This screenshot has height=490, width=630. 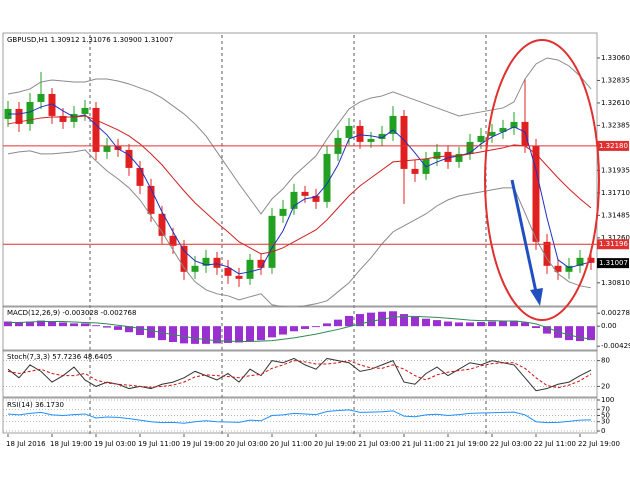 I want to click on x-tick-label: 19 Jul 03:00, so click(x=115, y=444).